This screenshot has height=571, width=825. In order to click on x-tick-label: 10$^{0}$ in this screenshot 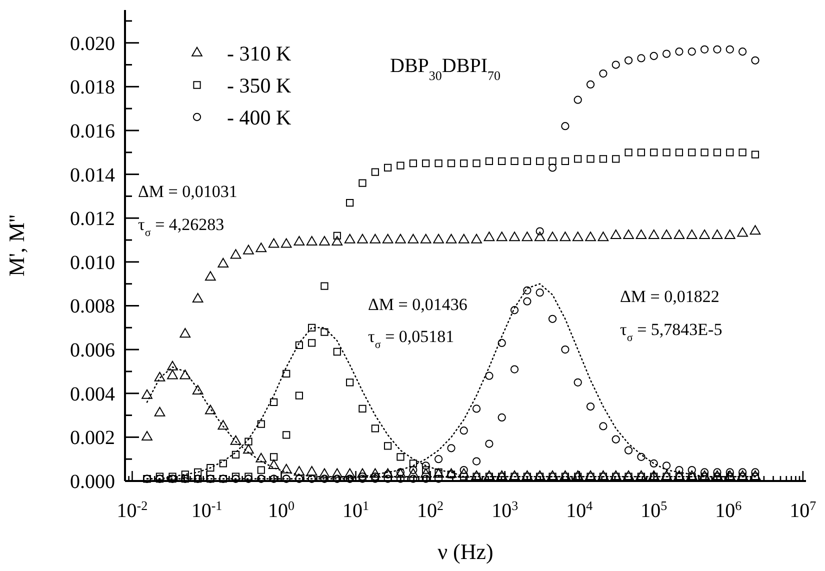, I will do `click(281, 510)`.